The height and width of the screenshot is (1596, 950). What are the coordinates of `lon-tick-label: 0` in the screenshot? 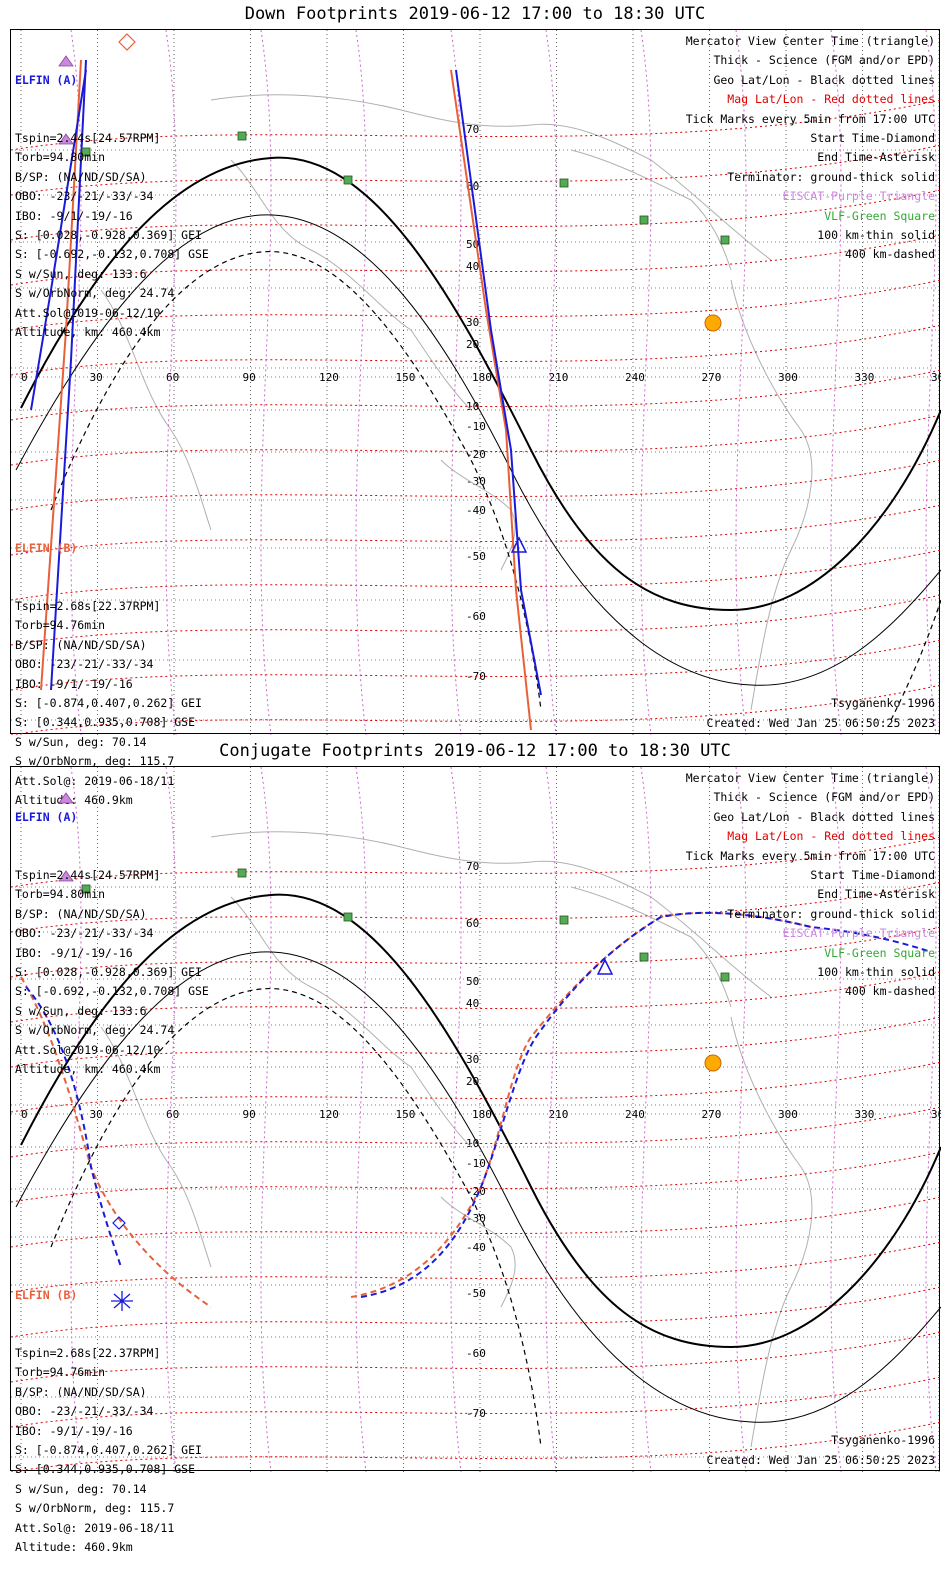 It's located at (24, 1114).